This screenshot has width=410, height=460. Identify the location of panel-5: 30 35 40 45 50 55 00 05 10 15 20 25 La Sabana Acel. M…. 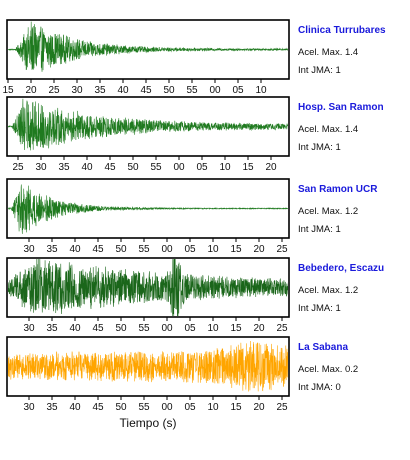
(182, 374).